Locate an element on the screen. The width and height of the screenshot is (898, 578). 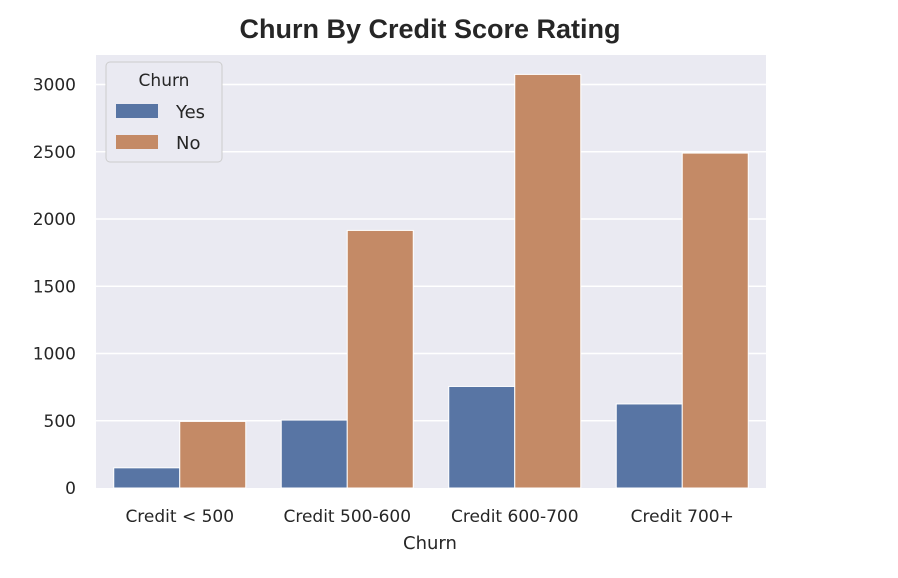
chart-title: Churn By Credit Score Rating is located at coordinates (429, 29).